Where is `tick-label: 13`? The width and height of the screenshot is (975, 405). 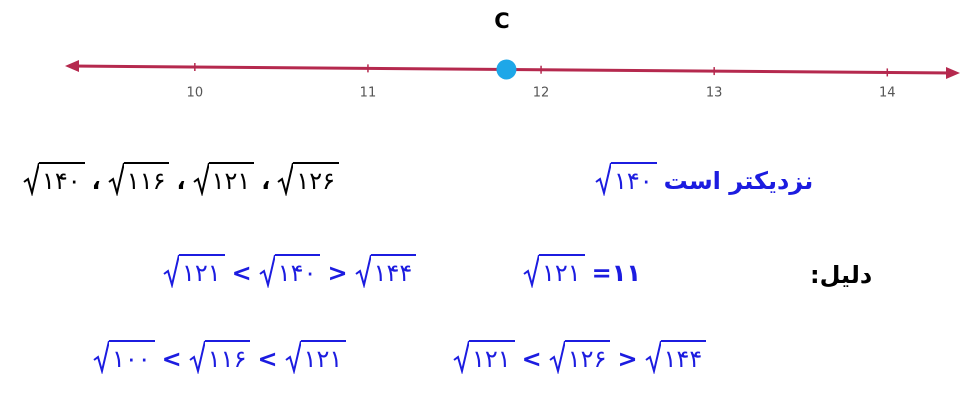
tick-label: 13 is located at coordinates (714, 93).